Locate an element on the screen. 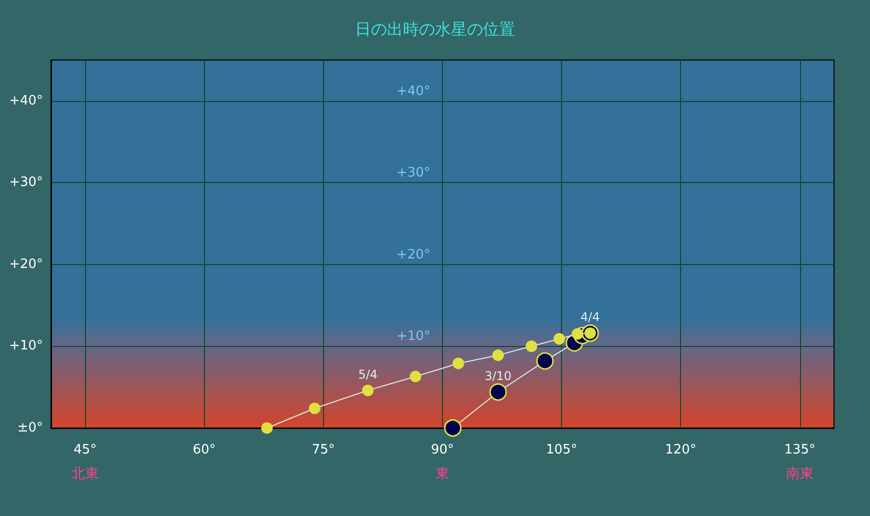 The image size is (870, 516). x-tick-label: 120° is located at coordinates (680, 450).